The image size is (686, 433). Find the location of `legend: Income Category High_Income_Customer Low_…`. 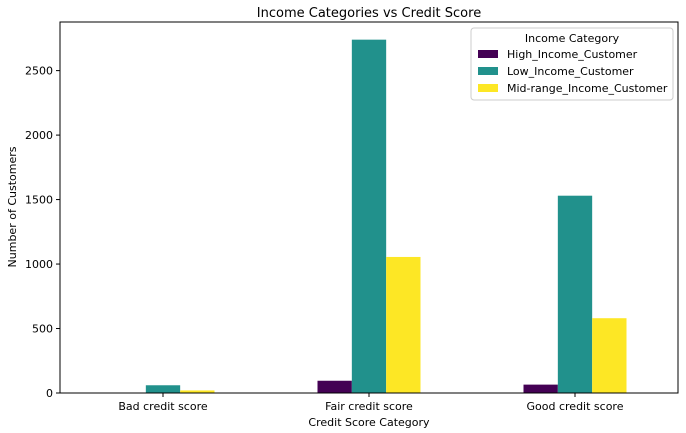

legend: Income Category High_Income_Customer Low_… is located at coordinates (572, 64).